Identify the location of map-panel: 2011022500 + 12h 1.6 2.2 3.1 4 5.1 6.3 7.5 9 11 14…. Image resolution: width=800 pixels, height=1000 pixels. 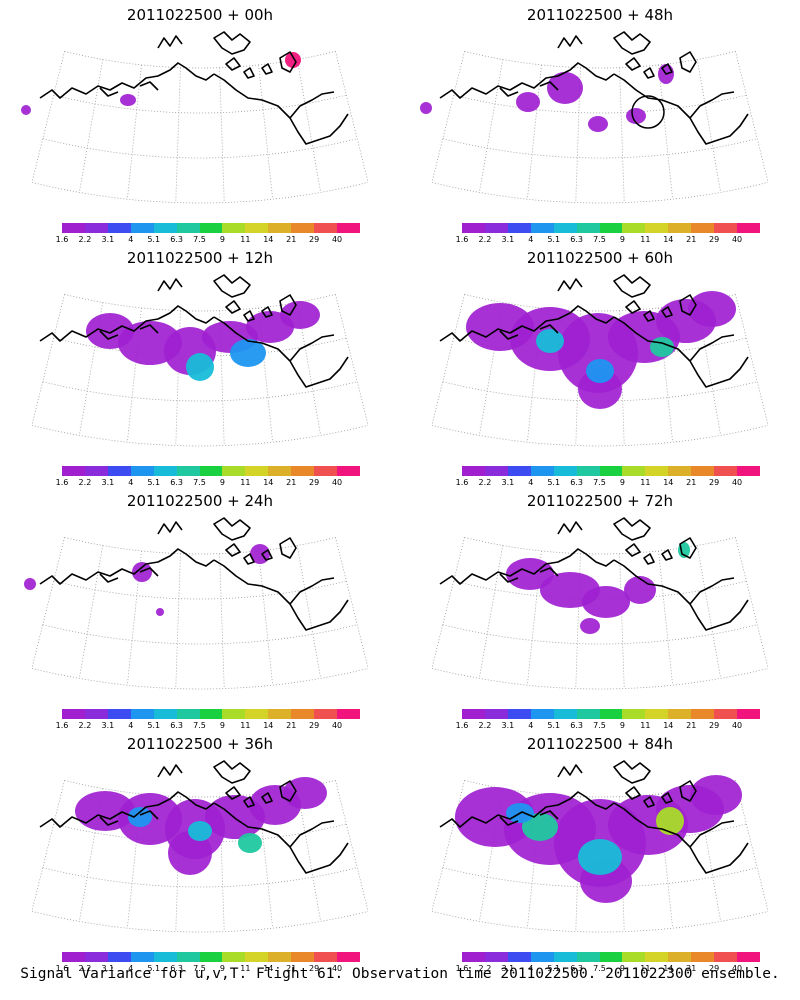
(200, 367).